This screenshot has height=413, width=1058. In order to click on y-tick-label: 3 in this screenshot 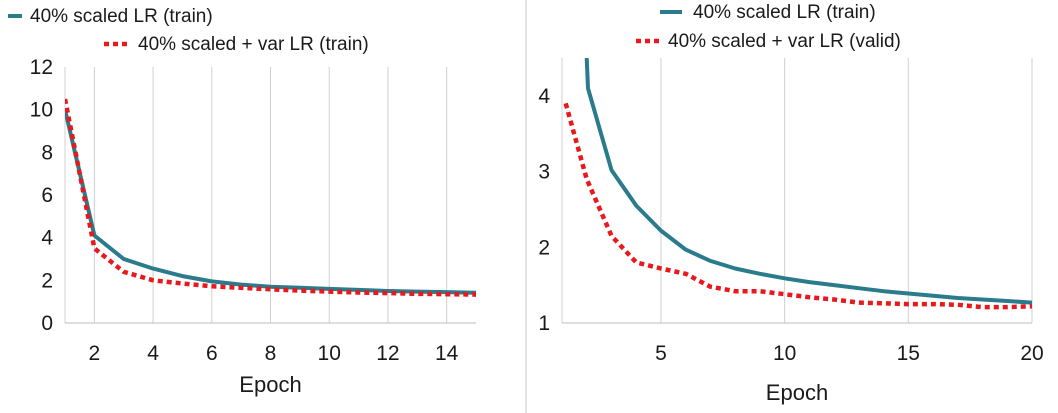, I will do `click(544, 172)`.